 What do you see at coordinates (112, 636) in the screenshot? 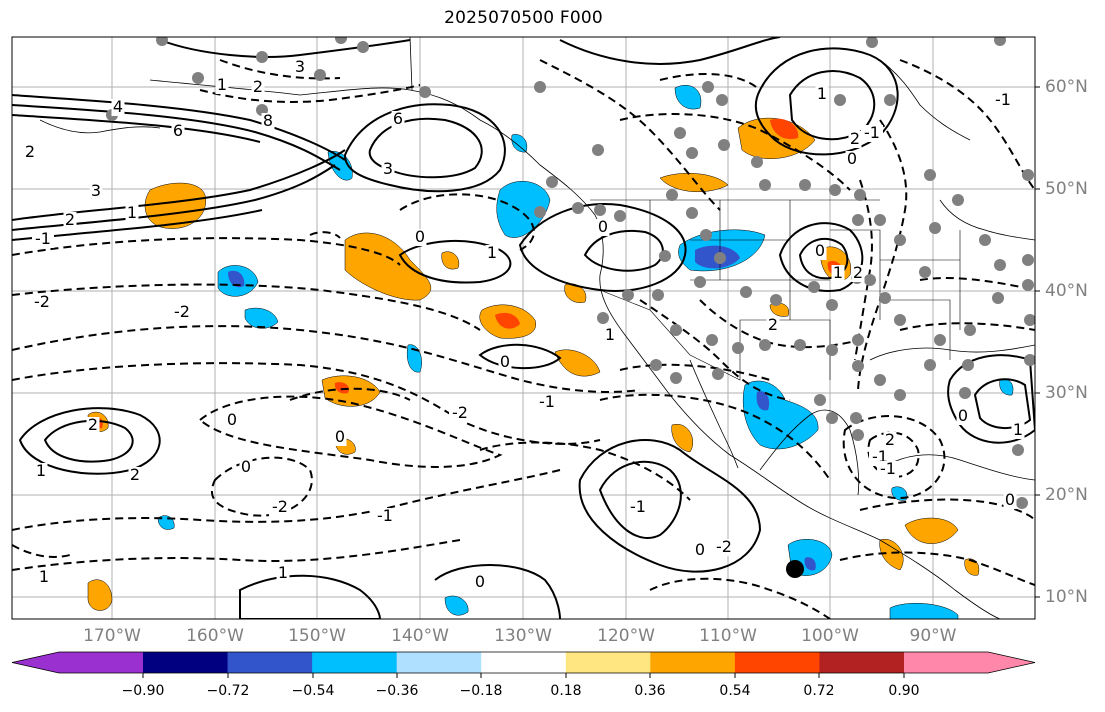
I see `lon-label-170w: 170°W` at bounding box center [112, 636].